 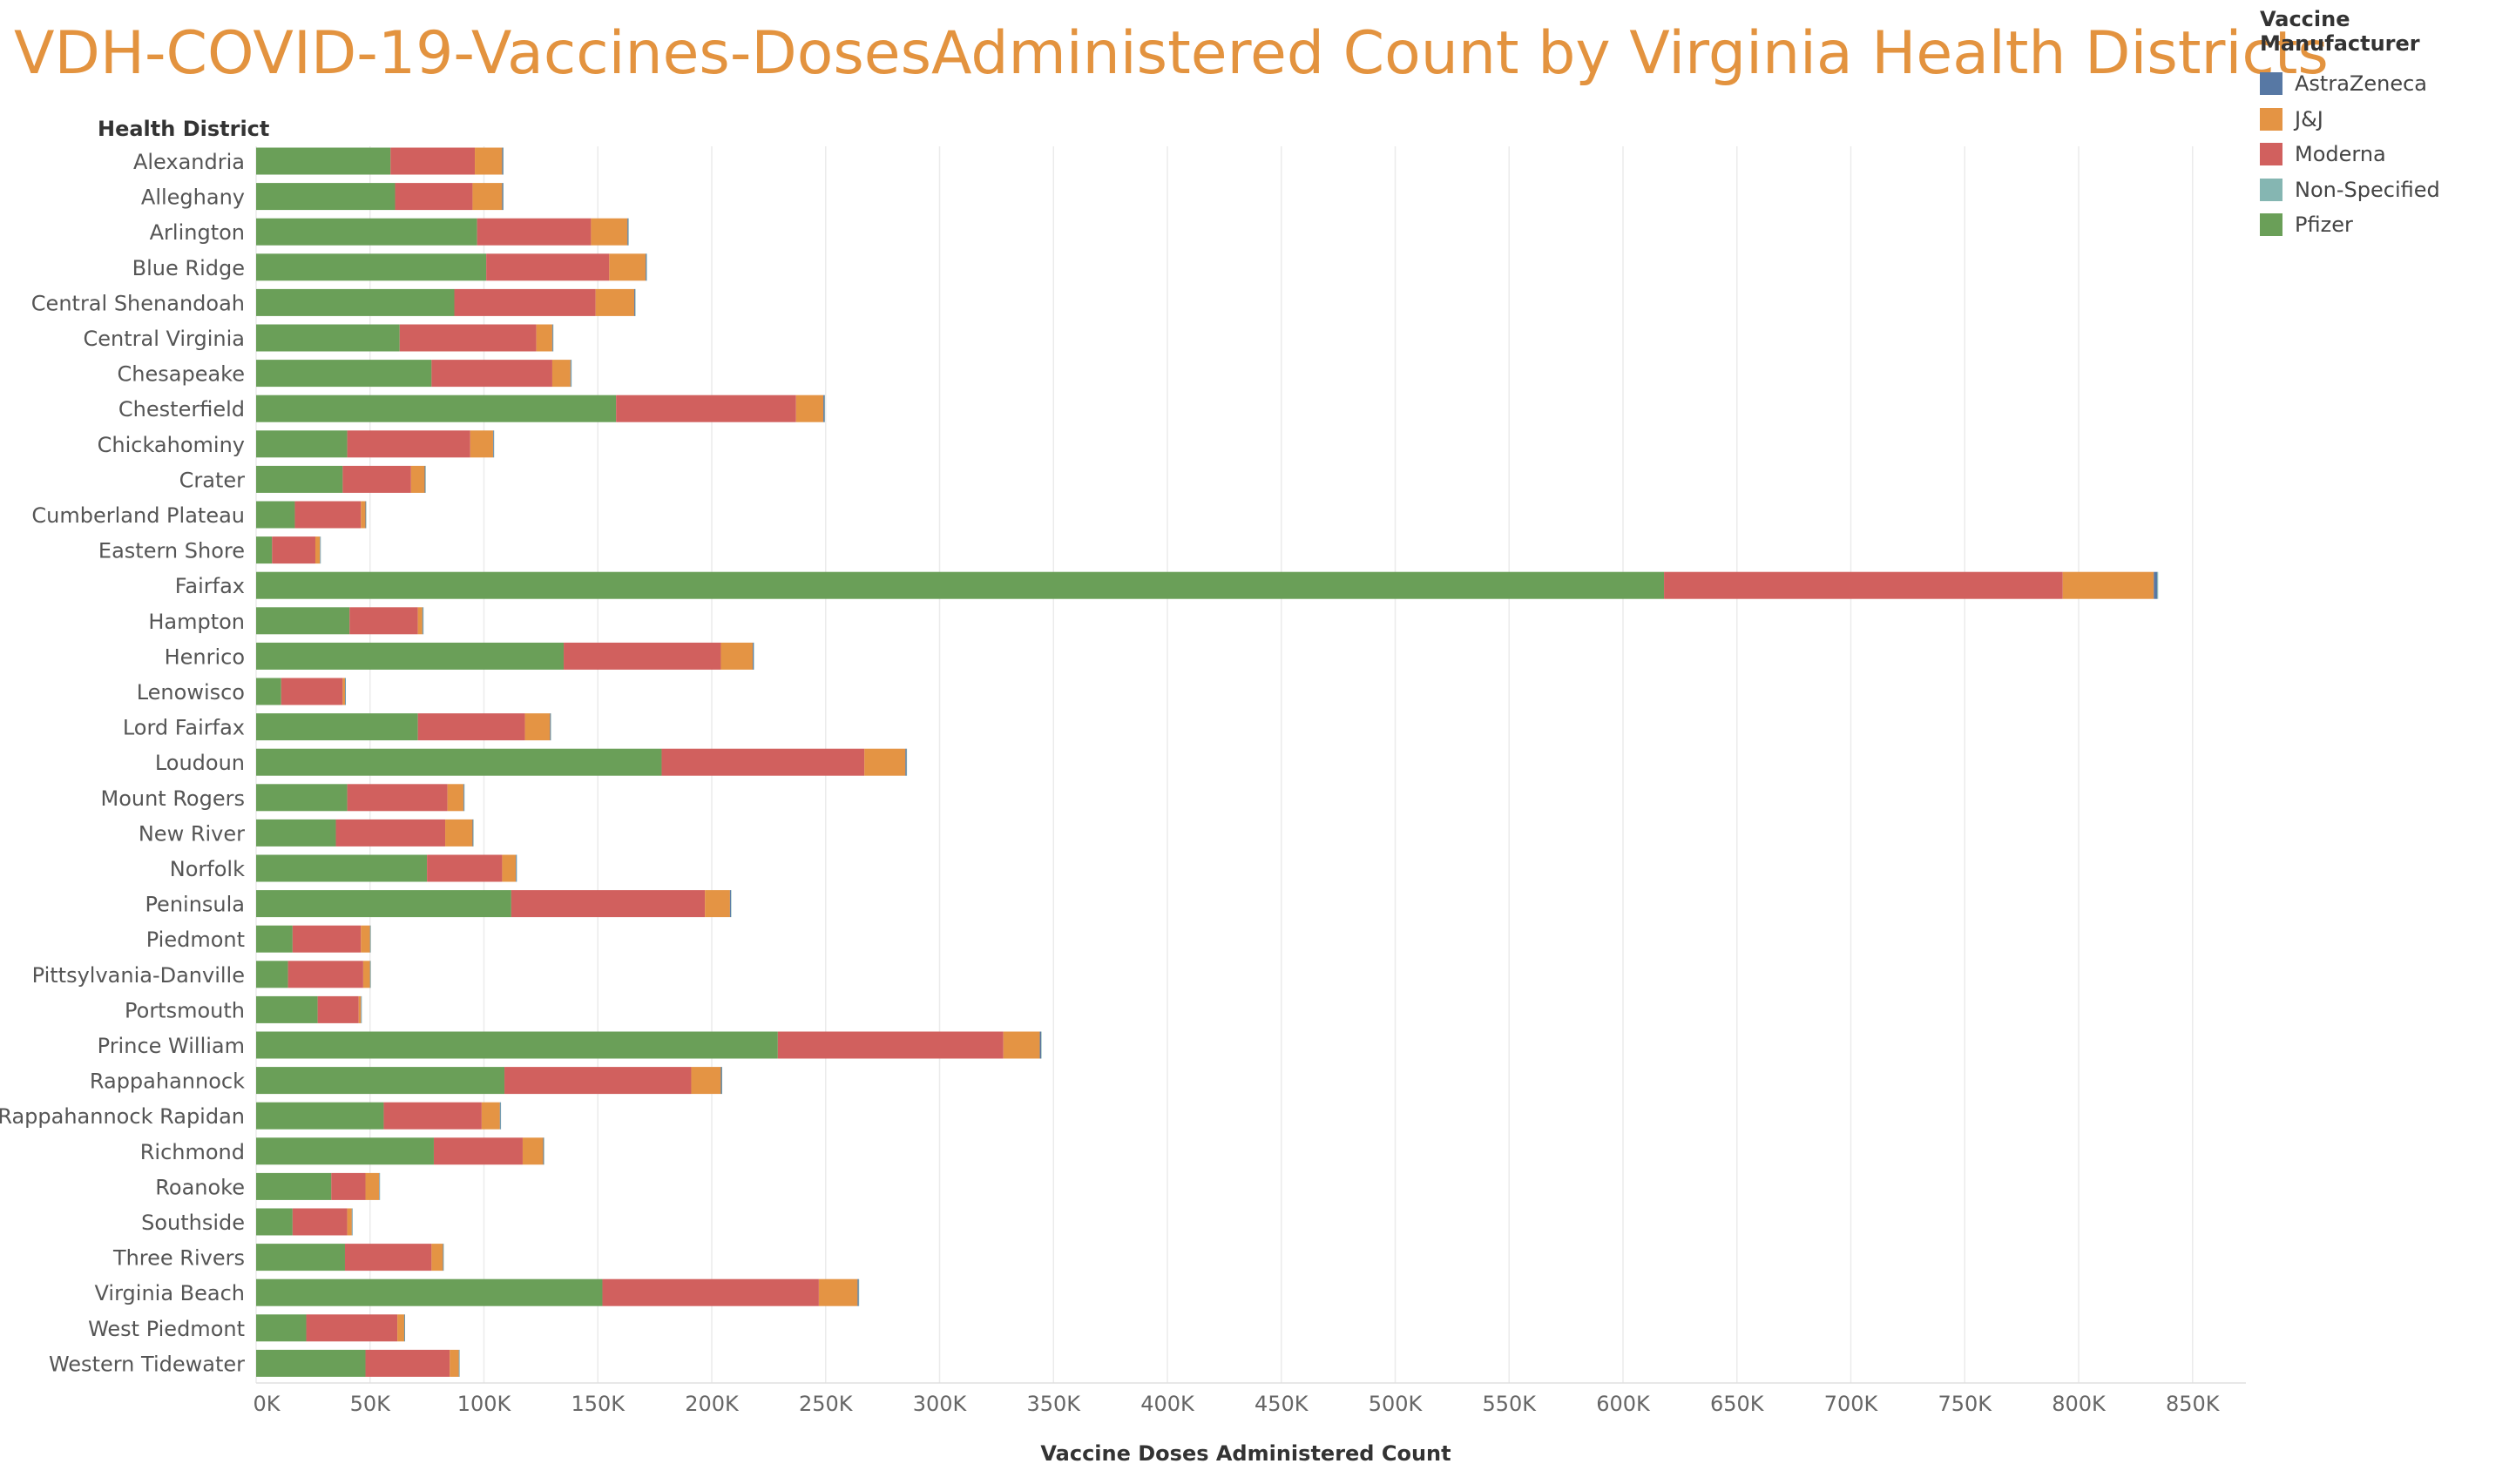 I want to click on legend-item: Pfizer, so click(x=2384, y=225).